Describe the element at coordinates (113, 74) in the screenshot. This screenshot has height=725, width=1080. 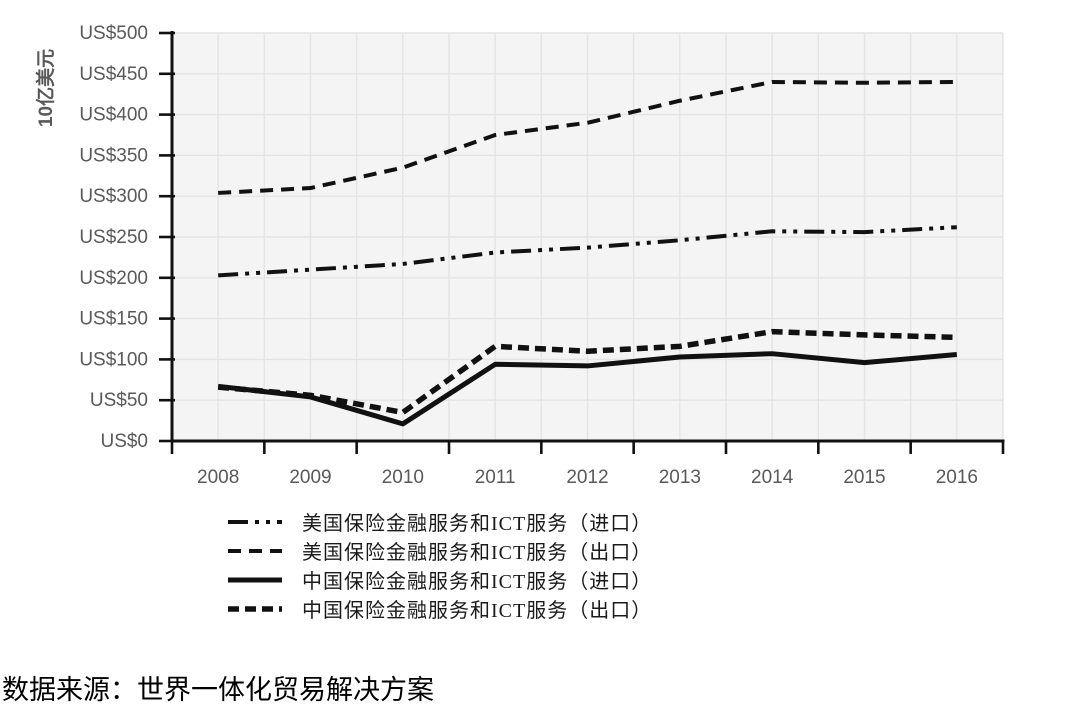
I see `y-tick-label: US$450` at that location.